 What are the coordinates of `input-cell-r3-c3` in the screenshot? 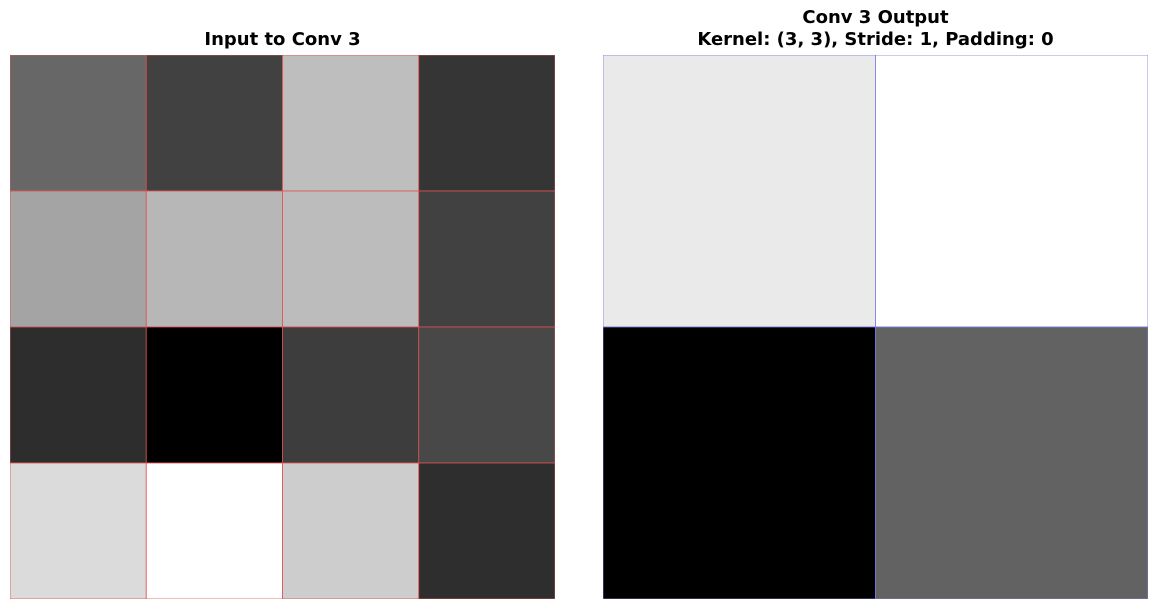 It's located at (486, 530).